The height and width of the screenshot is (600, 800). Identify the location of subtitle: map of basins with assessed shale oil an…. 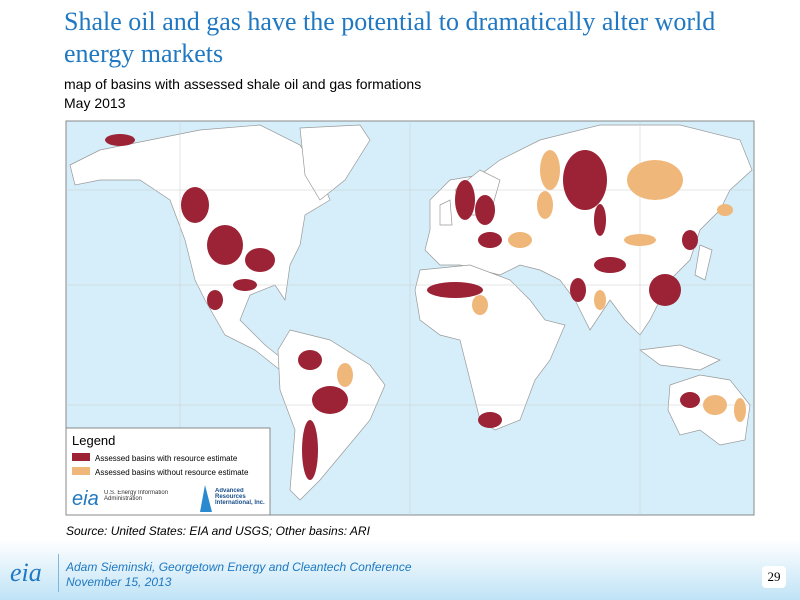
(243, 84).